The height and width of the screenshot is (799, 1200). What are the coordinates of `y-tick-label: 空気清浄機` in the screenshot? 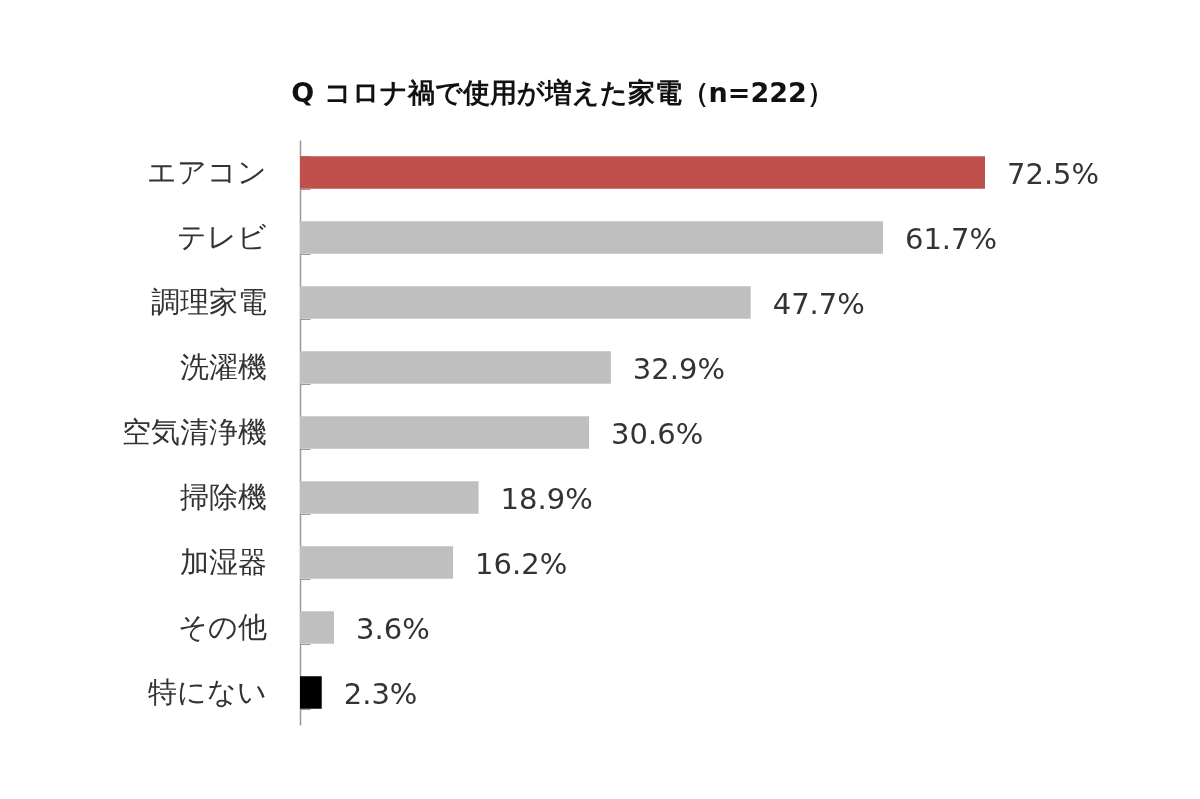 It's located at (194, 432).